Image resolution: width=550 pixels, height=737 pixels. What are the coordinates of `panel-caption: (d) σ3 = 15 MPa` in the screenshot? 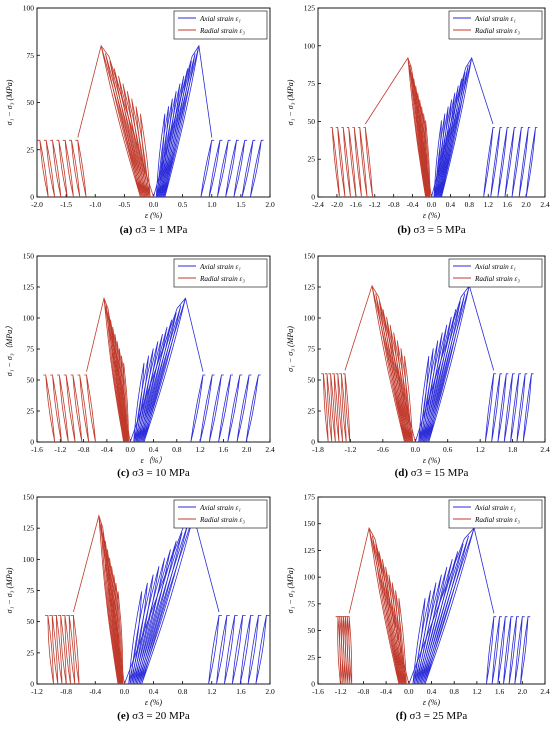 It's located at (432, 473).